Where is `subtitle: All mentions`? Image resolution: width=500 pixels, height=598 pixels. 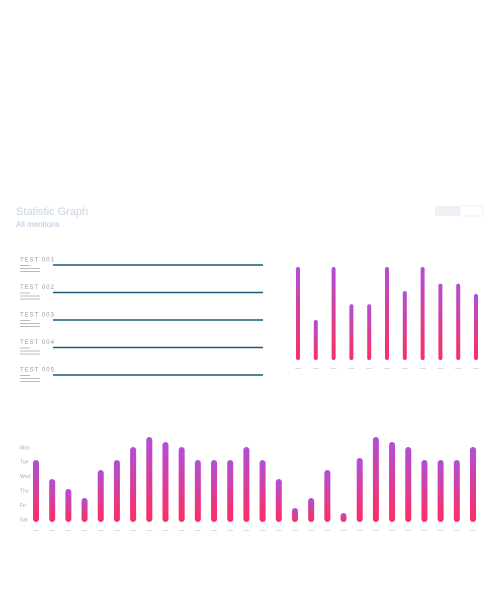
subtitle: All mentions is located at coordinates (38, 224).